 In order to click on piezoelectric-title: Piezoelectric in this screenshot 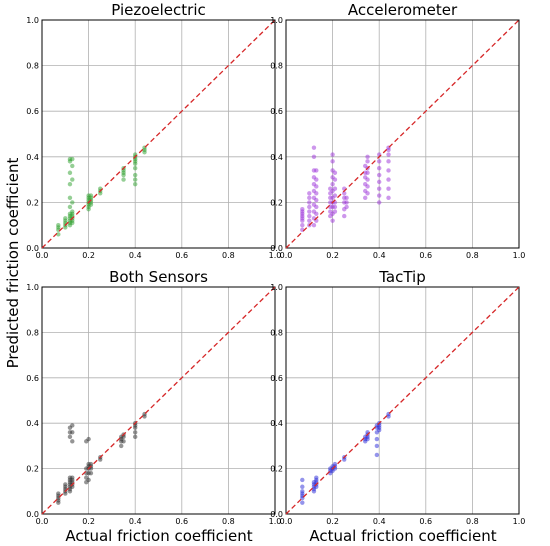, I will do `click(158, 10)`.